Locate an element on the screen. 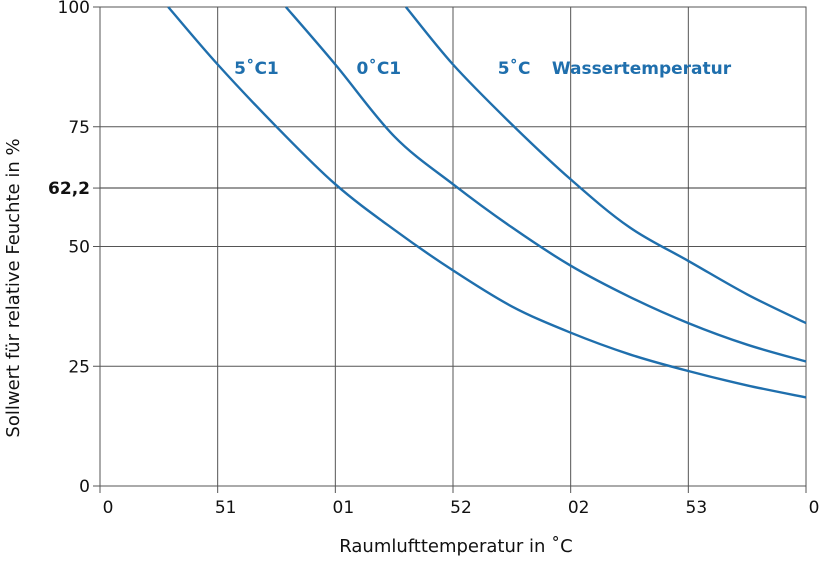 Image resolution: width=822 pixels, height=564 pixels. y-tick-label: 50 is located at coordinates (79, 248).